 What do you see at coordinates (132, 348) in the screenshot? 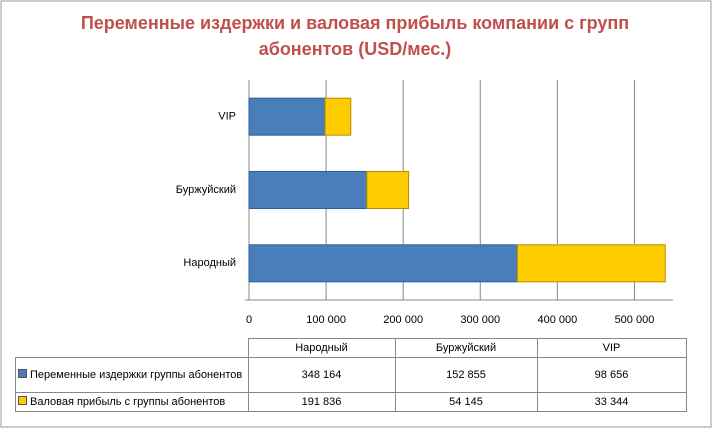
I see `table-corner` at bounding box center [132, 348].